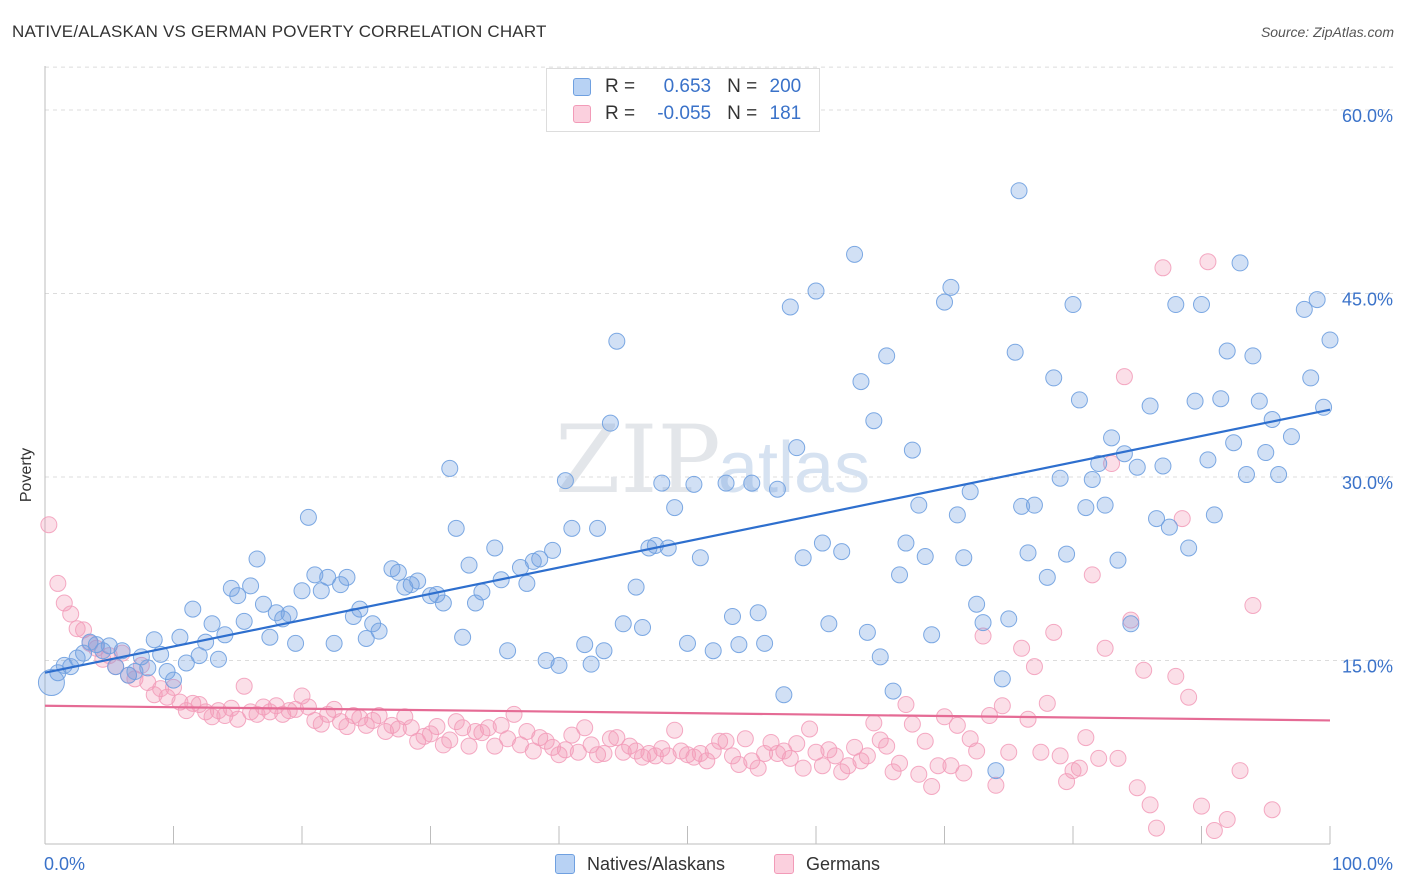  Describe the element at coordinates (687, 713) in the screenshot. I see `germans-trend-line` at that location.